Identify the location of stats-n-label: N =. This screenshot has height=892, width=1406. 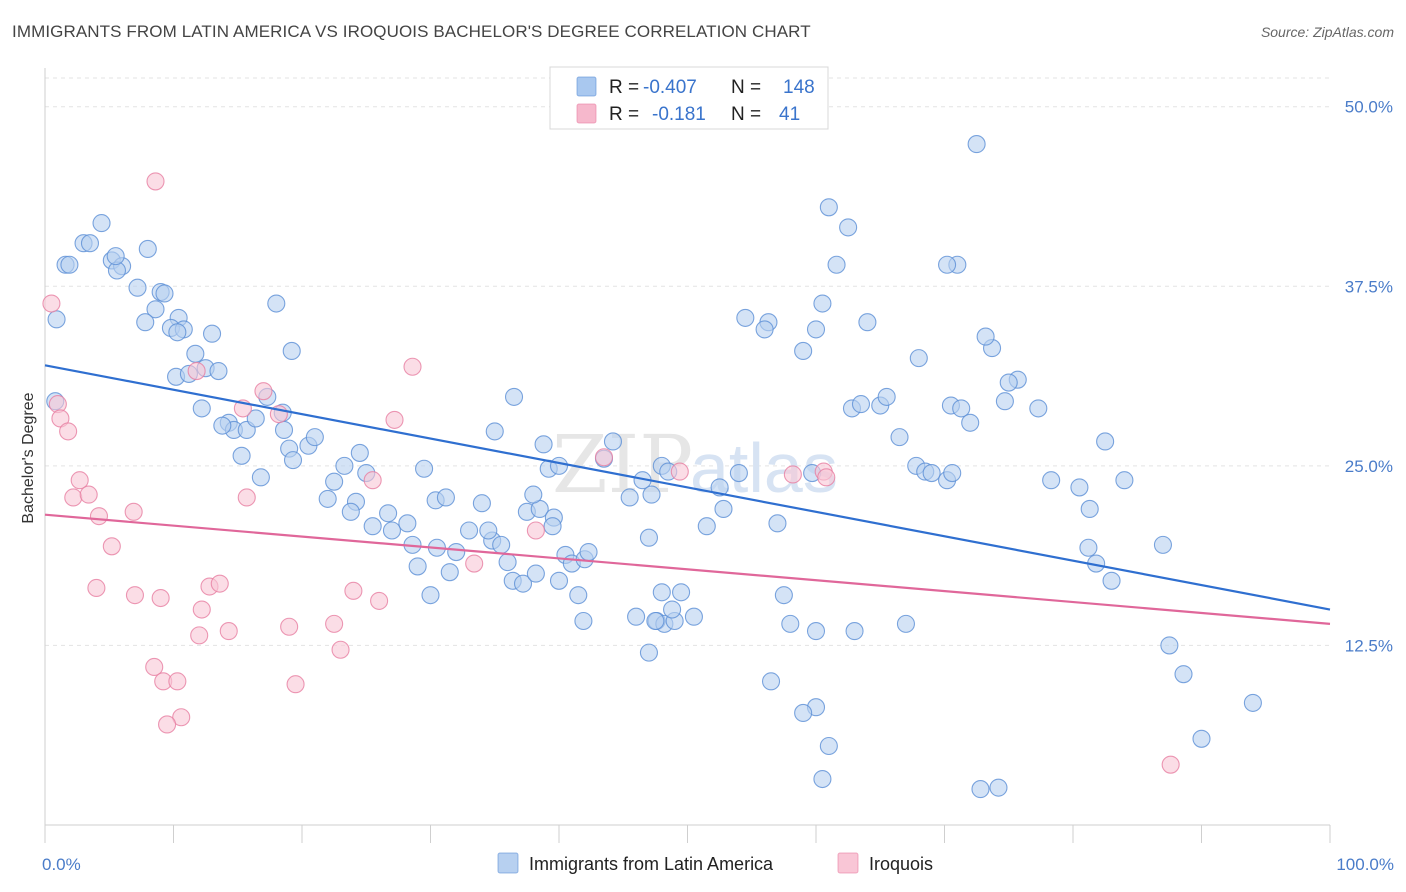
(746, 114).